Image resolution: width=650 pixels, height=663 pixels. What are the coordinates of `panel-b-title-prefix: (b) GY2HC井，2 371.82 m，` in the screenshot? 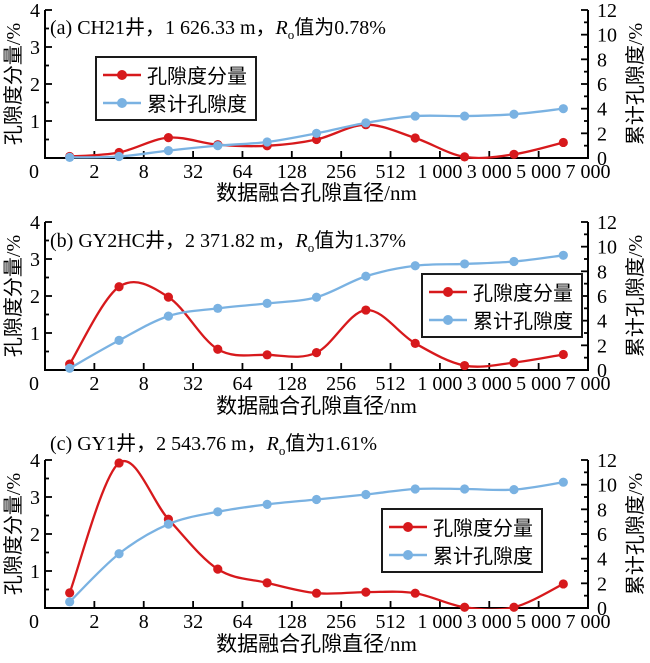 It's located at (173, 241).